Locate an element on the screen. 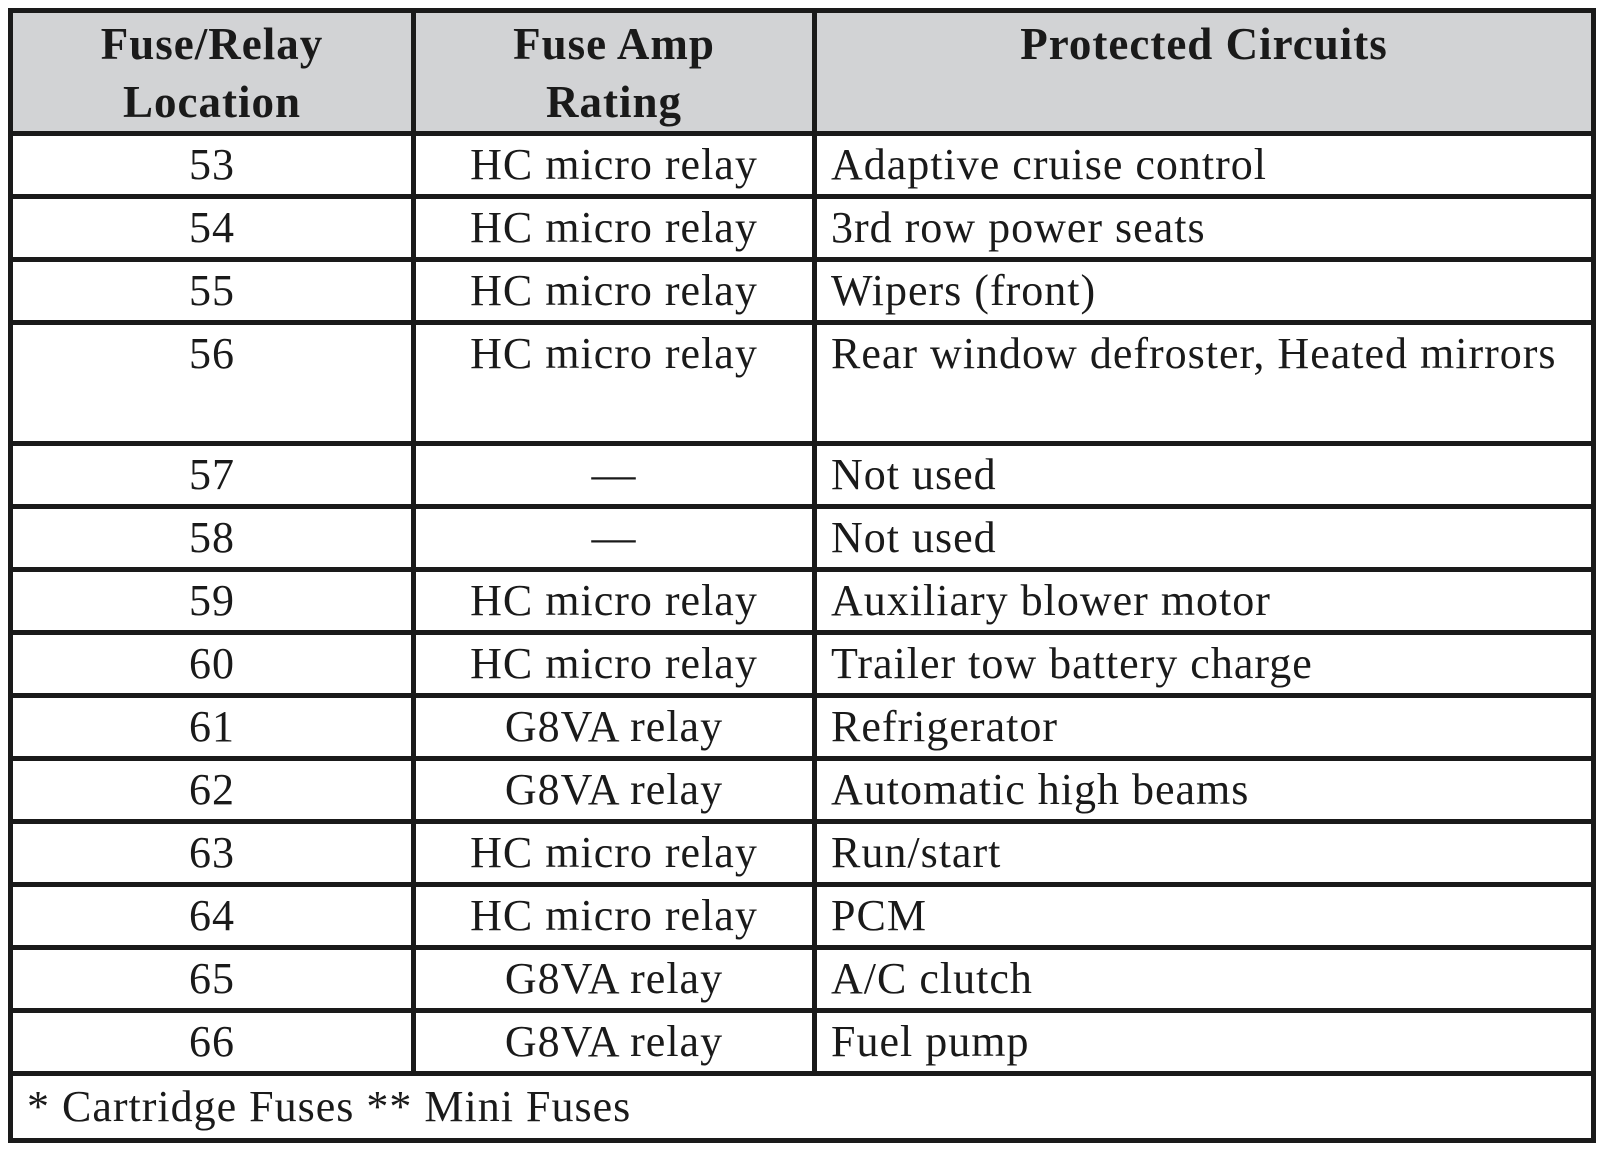 The width and height of the screenshot is (1602, 1166). circuits-cell: Run/start is located at coordinates (1204, 853).